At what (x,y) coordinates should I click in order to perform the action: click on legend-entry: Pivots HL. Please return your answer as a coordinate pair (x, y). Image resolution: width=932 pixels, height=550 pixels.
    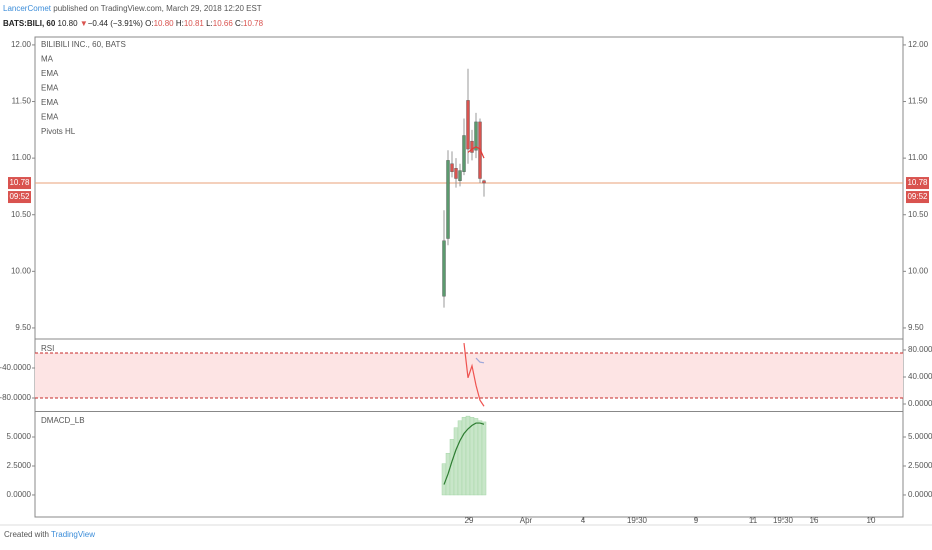
    Looking at the image, I should click on (58, 131).